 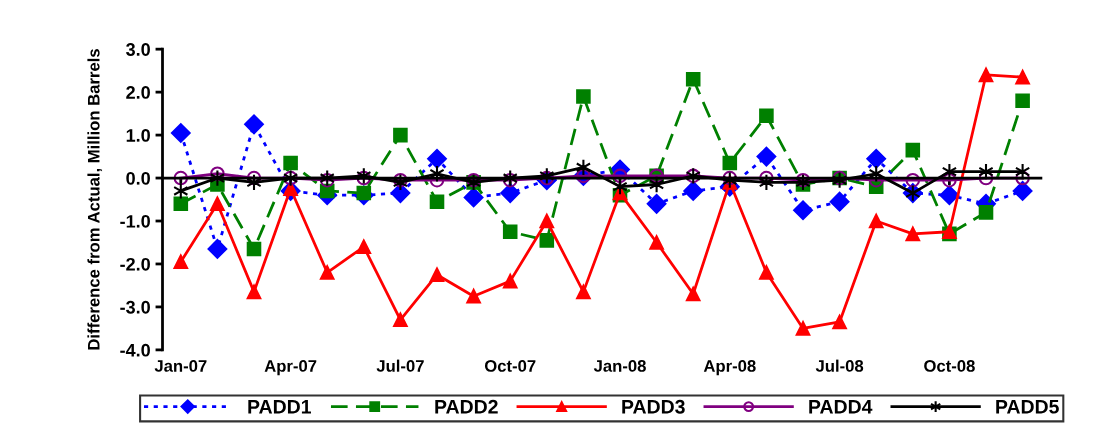 What do you see at coordinates (466, 406) in the screenshot?
I see `legend-label: PADD2` at bounding box center [466, 406].